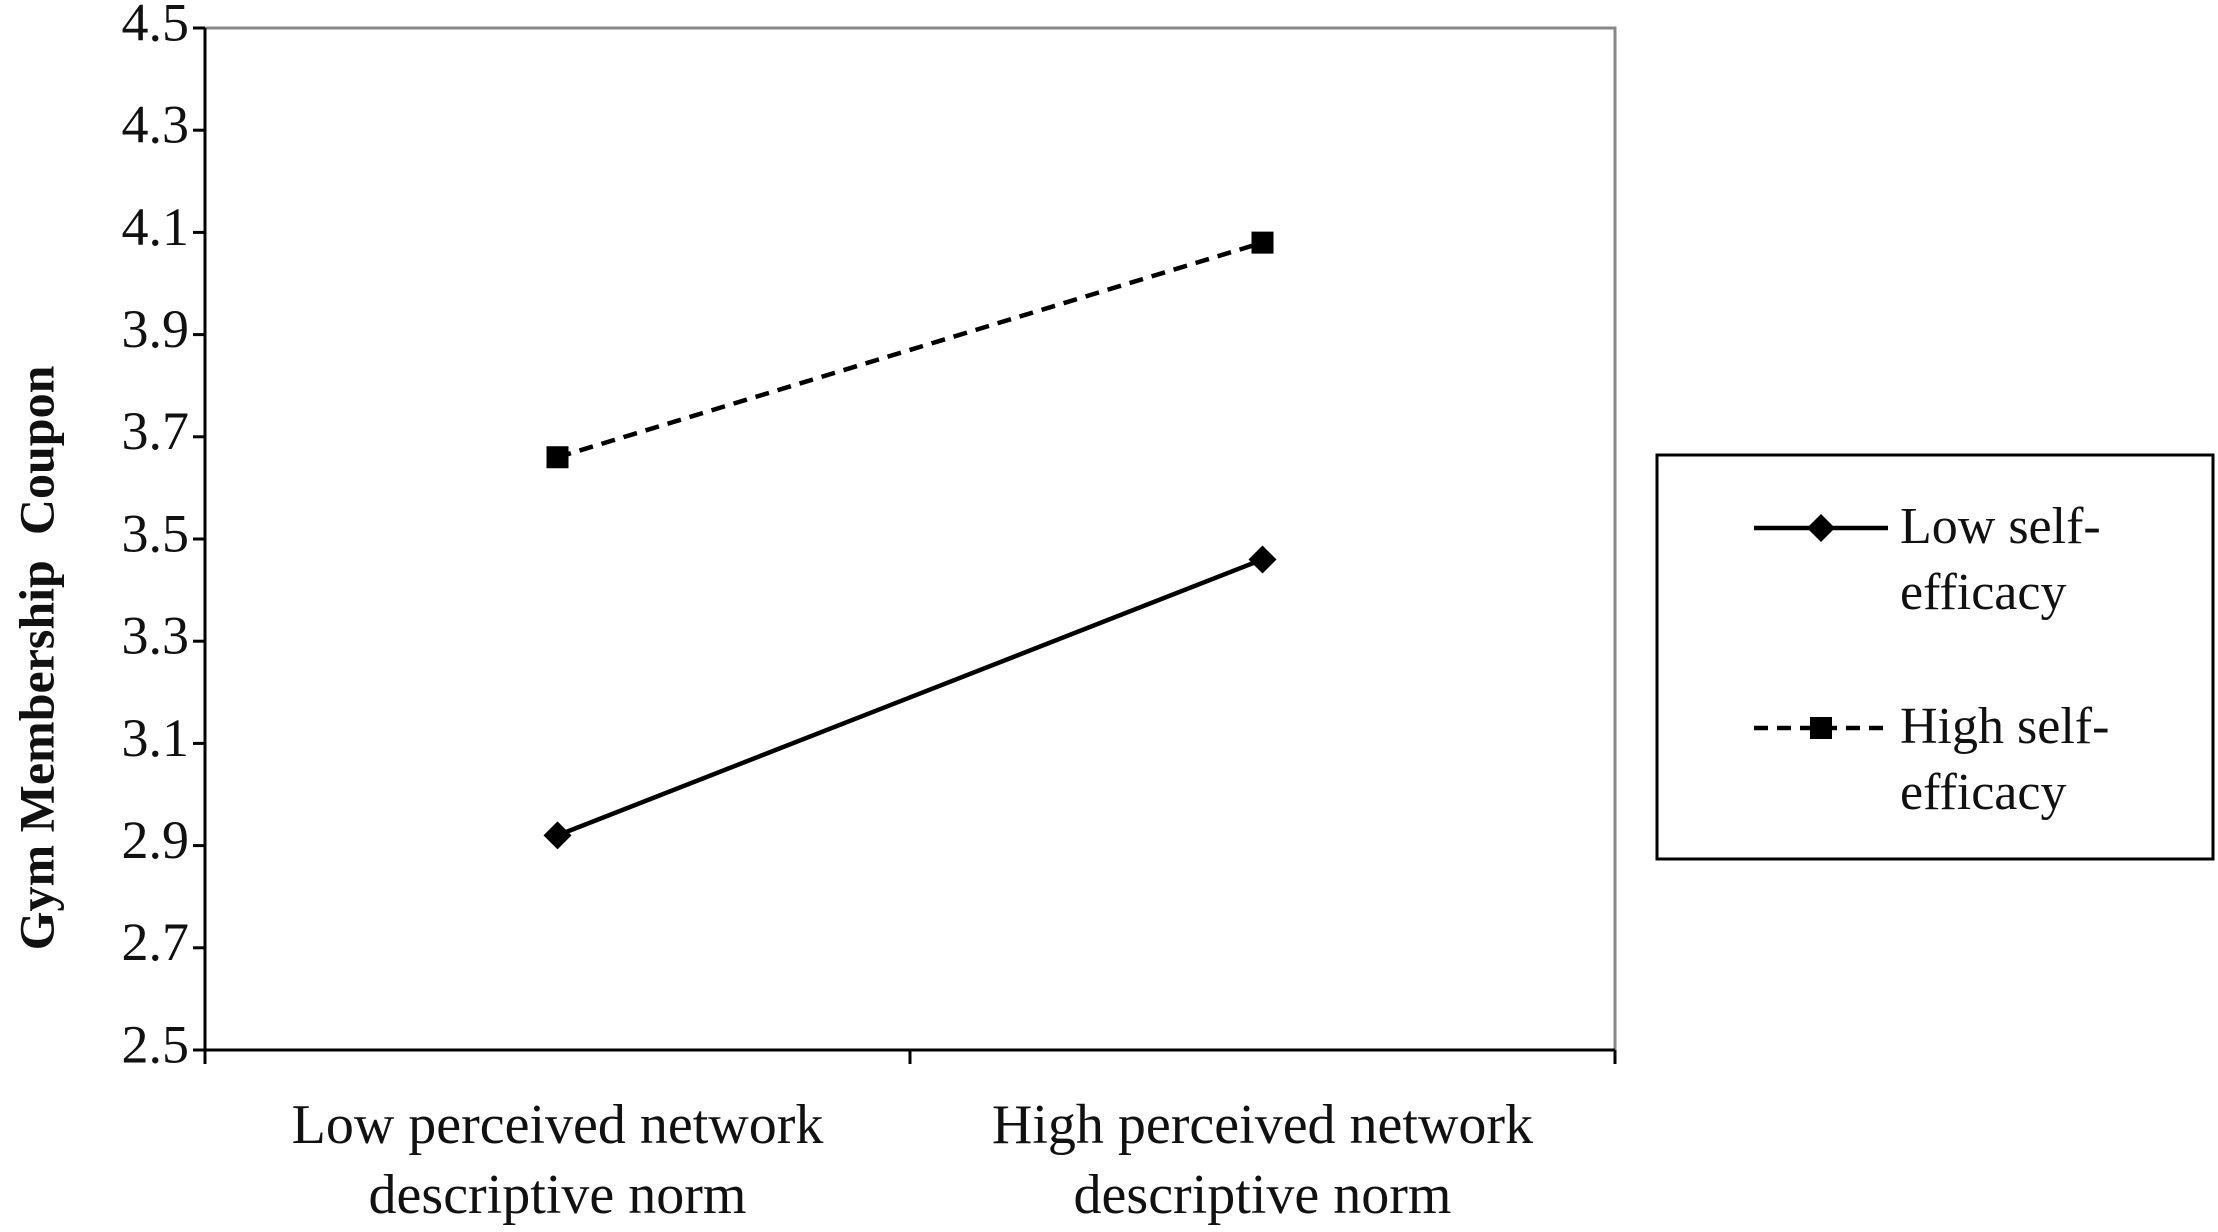 The image size is (2218, 1232). Describe the element at coordinates (2005, 759) in the screenshot. I see `legend-label: High self-efficacy` at that location.